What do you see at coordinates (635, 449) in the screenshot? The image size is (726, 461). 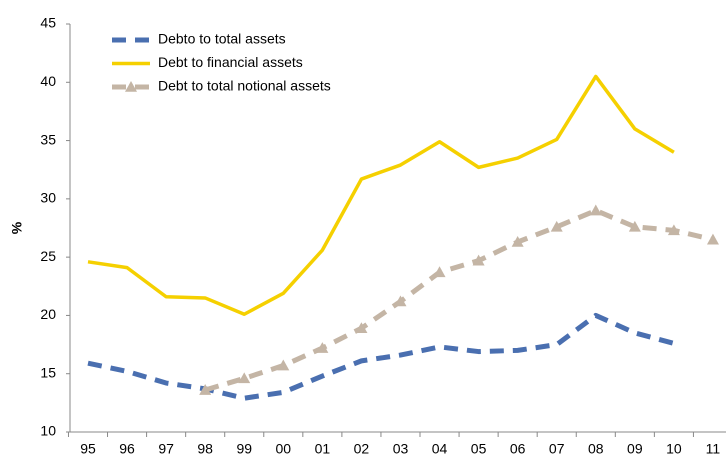 I see `x-tick-label: 09` at bounding box center [635, 449].